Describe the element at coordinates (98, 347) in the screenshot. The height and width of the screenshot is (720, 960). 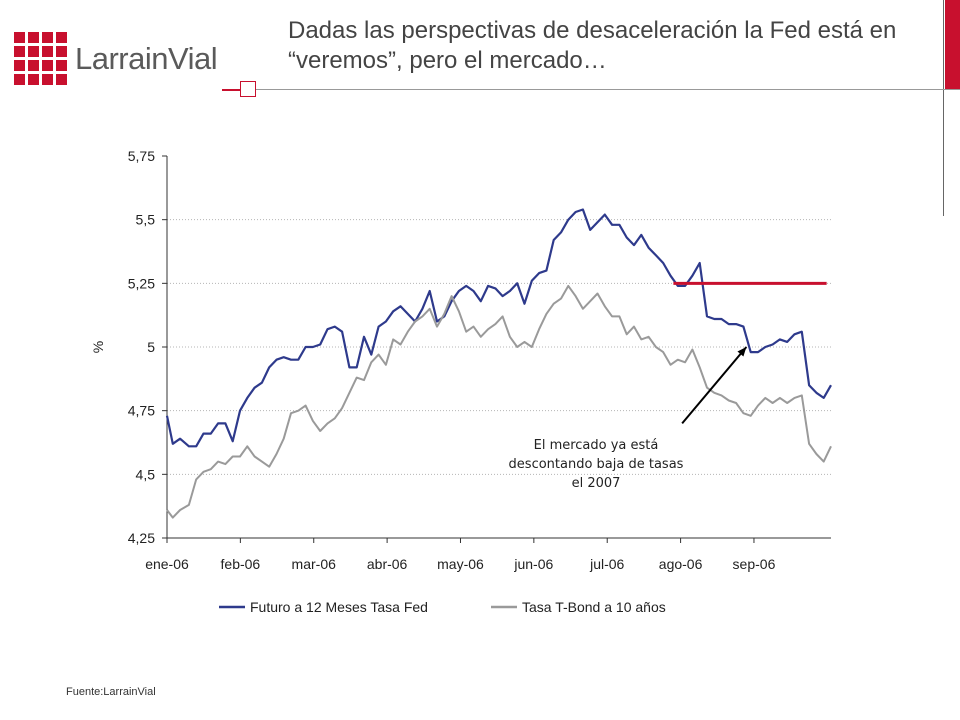
I see `y-axis-label: %` at that location.